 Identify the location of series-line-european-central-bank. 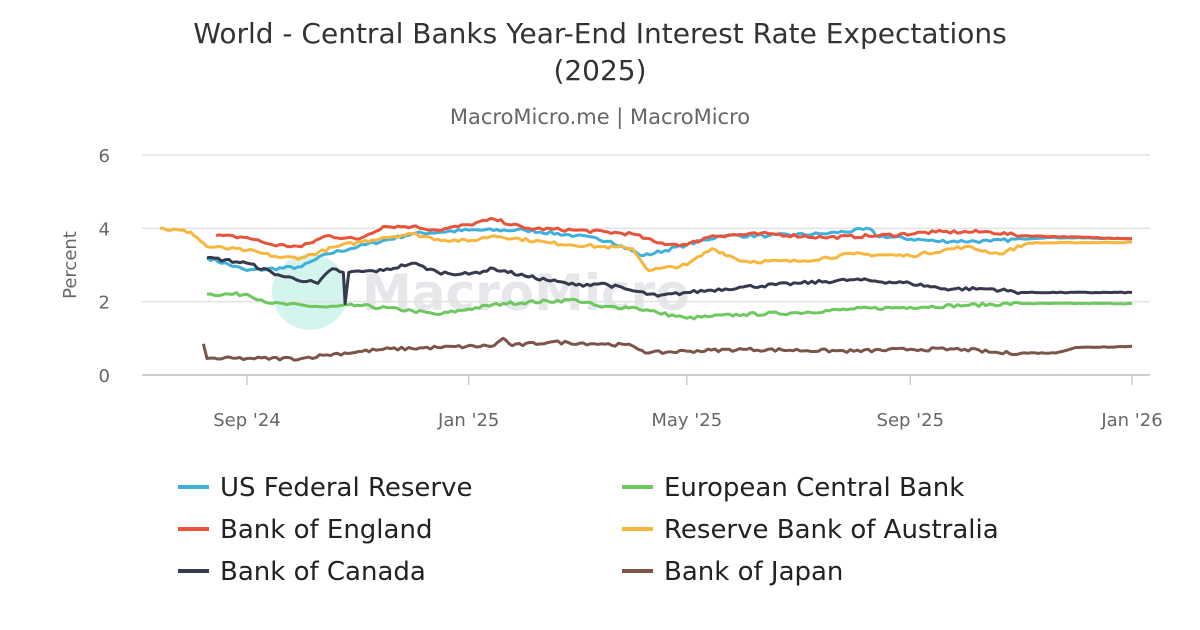
(669, 306).